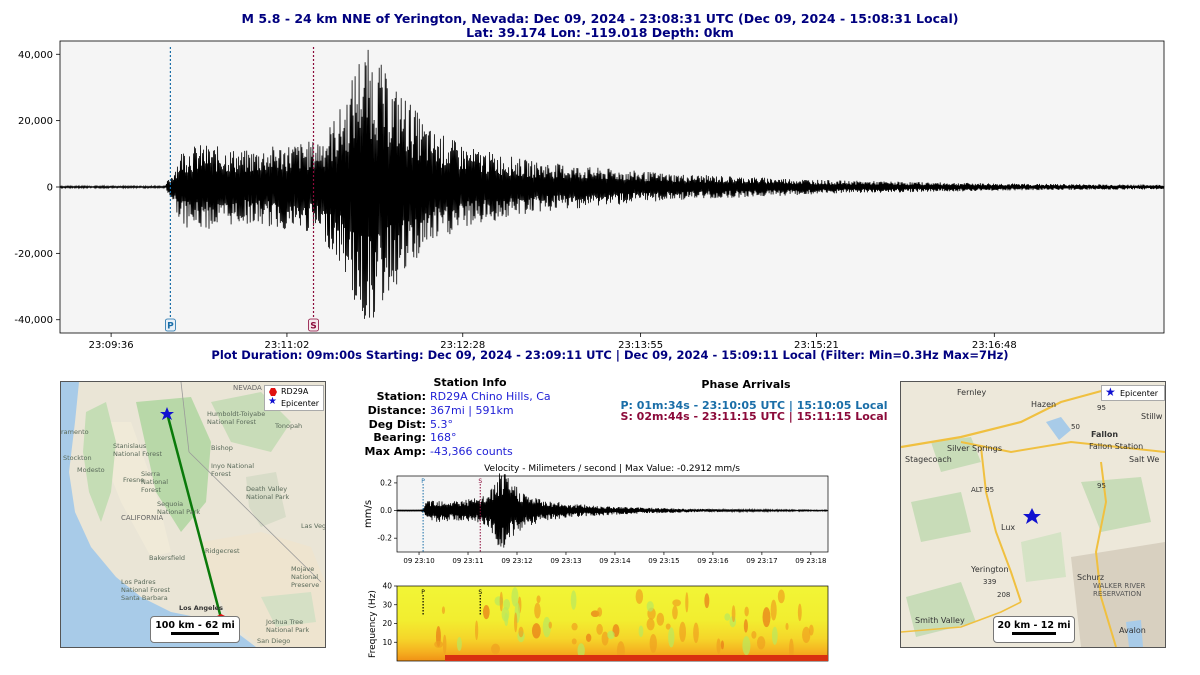 The height and width of the screenshot is (675, 1200). What do you see at coordinates (138, 450) in the screenshot?
I see `map-label-stanislaus: Stanislaus National Forest` at bounding box center [138, 450].